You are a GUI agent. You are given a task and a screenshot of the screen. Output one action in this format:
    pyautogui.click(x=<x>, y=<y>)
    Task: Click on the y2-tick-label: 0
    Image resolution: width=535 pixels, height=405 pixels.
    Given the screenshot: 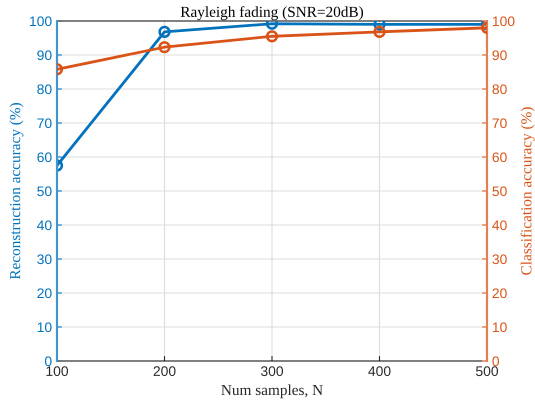 What is the action you would take?
    pyautogui.click(x=496, y=361)
    